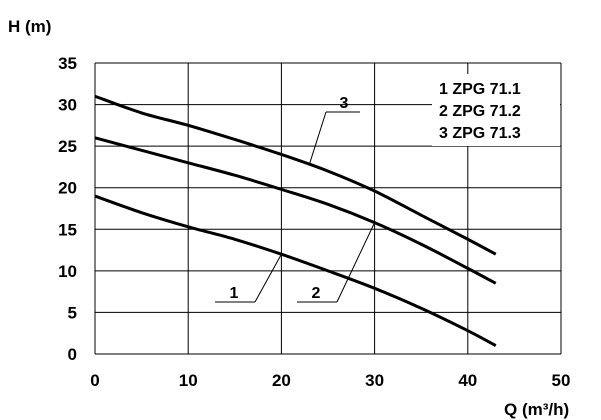 This screenshot has height=420, width=601. What do you see at coordinates (480, 89) in the screenshot?
I see `legend-entry: 1 ZPG 71.1` at bounding box center [480, 89].